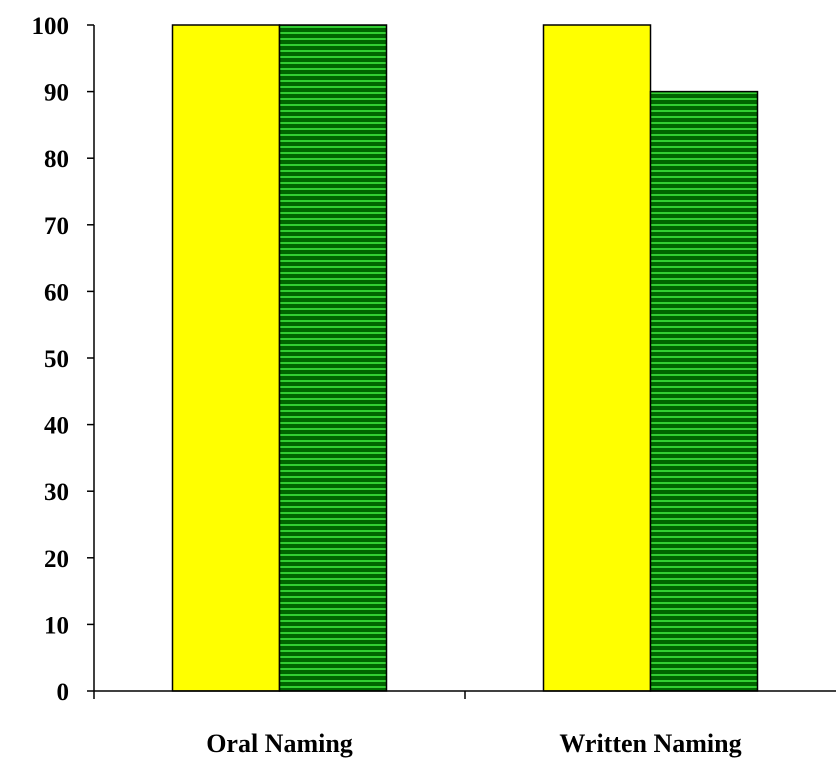 The image size is (836, 760). Describe the element at coordinates (56, 359) in the screenshot. I see `y-tick-label: 50` at that location.